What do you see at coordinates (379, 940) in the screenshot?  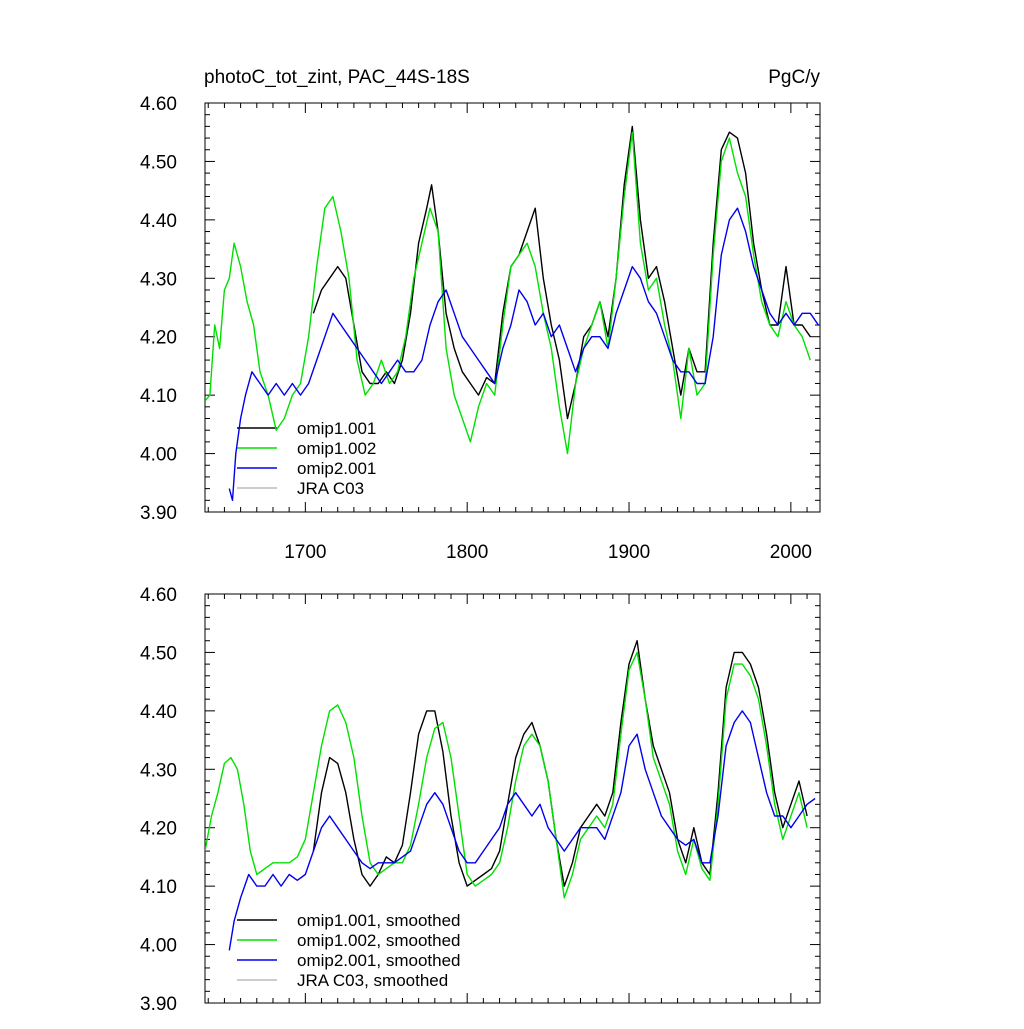 I see `legend-label: omip1.002, smoothed` at bounding box center [379, 940].